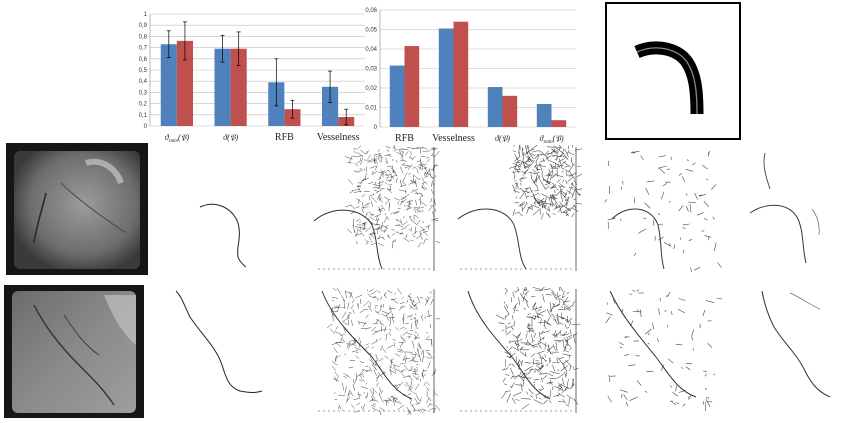 The height and width of the screenshot is (423, 844). Describe the element at coordinates (222, 87) in the screenshot. I see `chart1-bar-s0-c1` at that location.